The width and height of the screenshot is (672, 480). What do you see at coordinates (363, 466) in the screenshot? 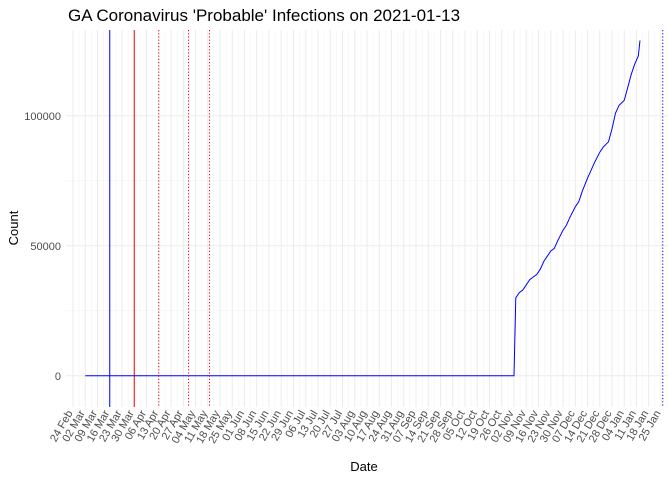
I see `x-axis-title: Date` at bounding box center [363, 466].